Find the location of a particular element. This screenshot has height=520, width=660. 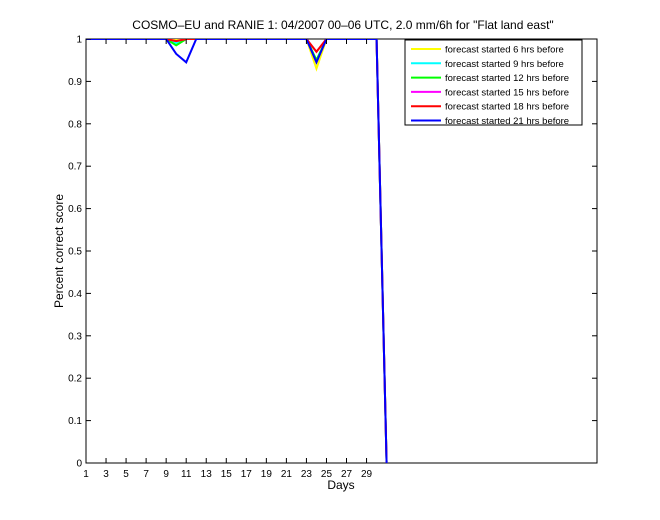

x-tick-label: 23 is located at coordinates (307, 474).